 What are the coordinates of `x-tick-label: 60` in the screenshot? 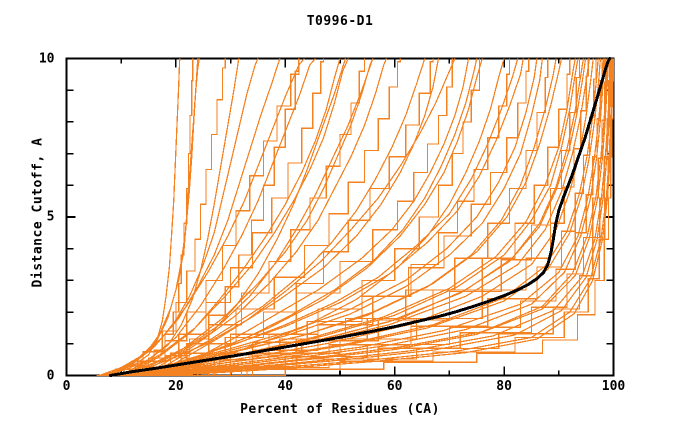 It's located at (394, 386).